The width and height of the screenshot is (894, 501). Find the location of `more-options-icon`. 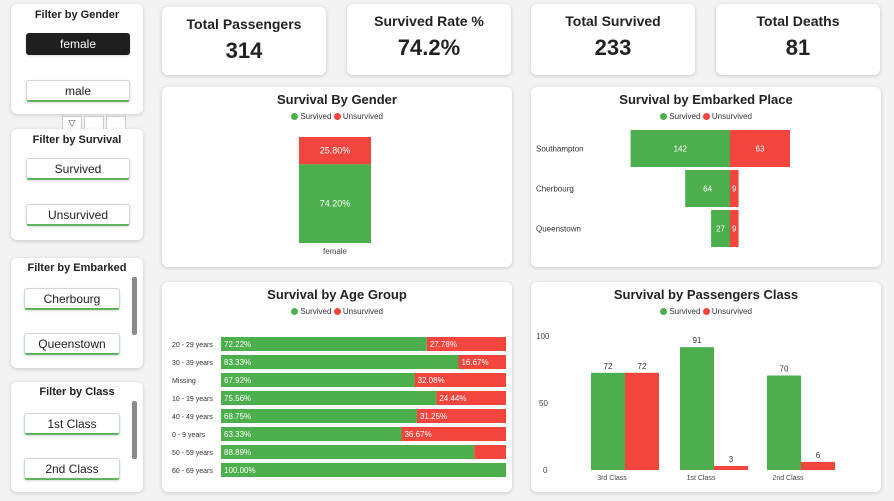

more-options-icon is located at coordinates (116, 123).